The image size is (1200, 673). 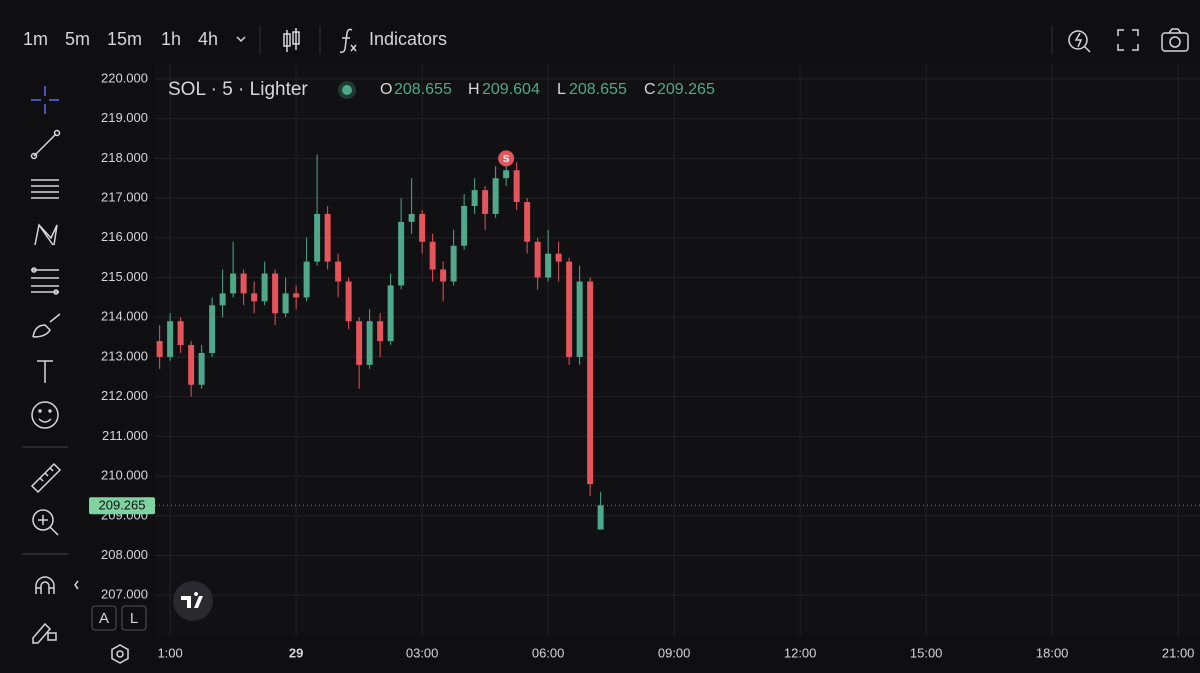 I want to click on chart-type-button, so click(x=291, y=40).